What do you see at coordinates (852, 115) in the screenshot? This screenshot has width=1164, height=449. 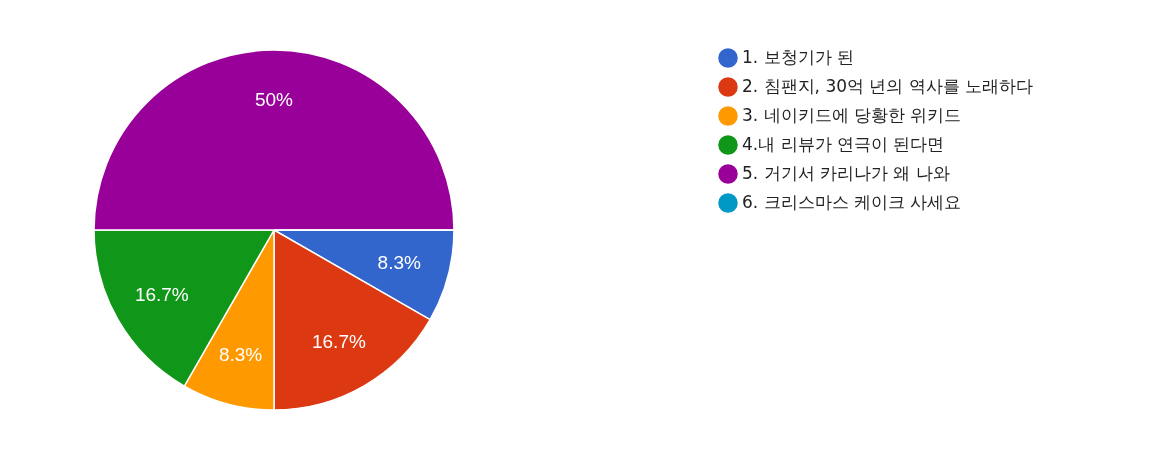 I see `legend-label: 3. 네이키드에 당황한 위키드` at bounding box center [852, 115].